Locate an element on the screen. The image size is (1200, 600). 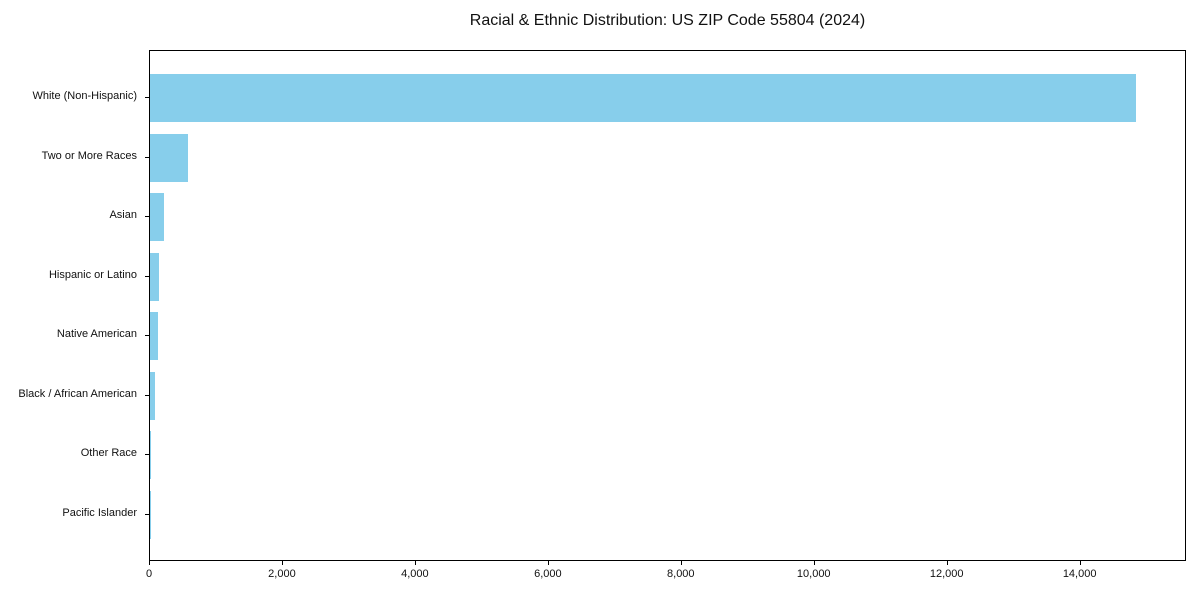
bar-two-or-more-races is located at coordinates (169, 157).